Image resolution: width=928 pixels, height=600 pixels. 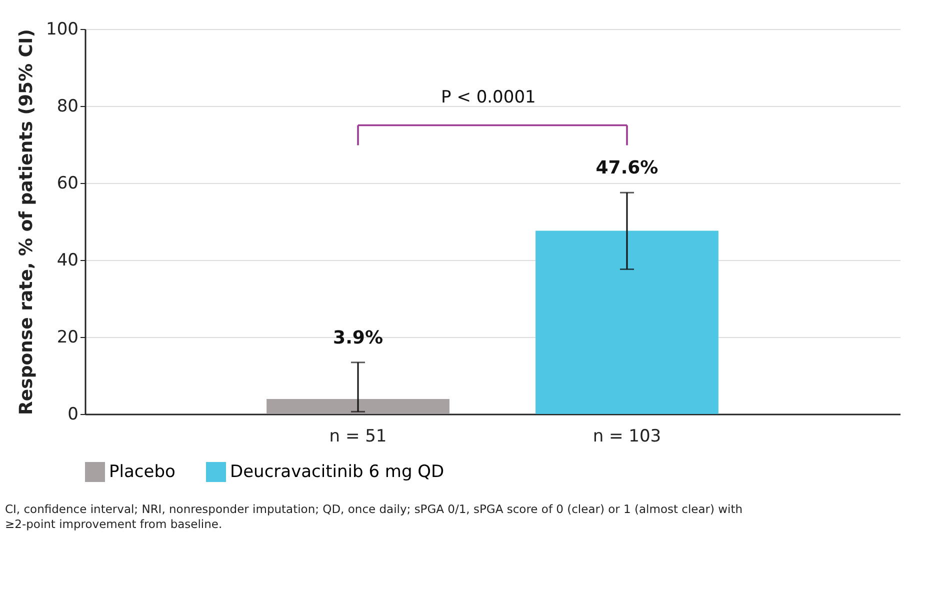 I want to click on text: CI, confidence interval; NRI, nonresponder imputation; QD, once daily; sPGA 0/1, sPGA score of 0 (clear) or 1 (almost clear) with ≥2-point improvement from baseline., so click(x=374, y=516).